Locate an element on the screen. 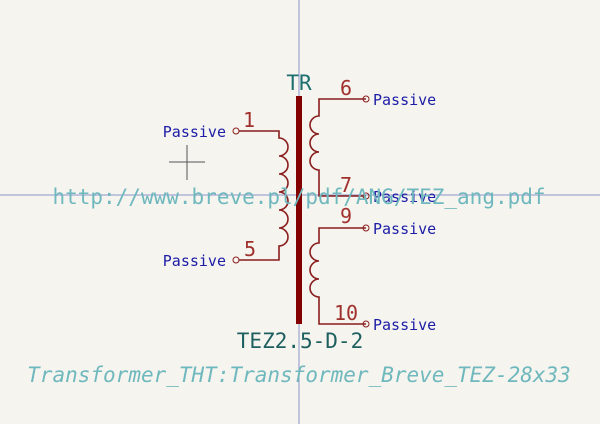 The height and width of the screenshot is (424, 600). pin-number-7: 7 is located at coordinates (346, 185).